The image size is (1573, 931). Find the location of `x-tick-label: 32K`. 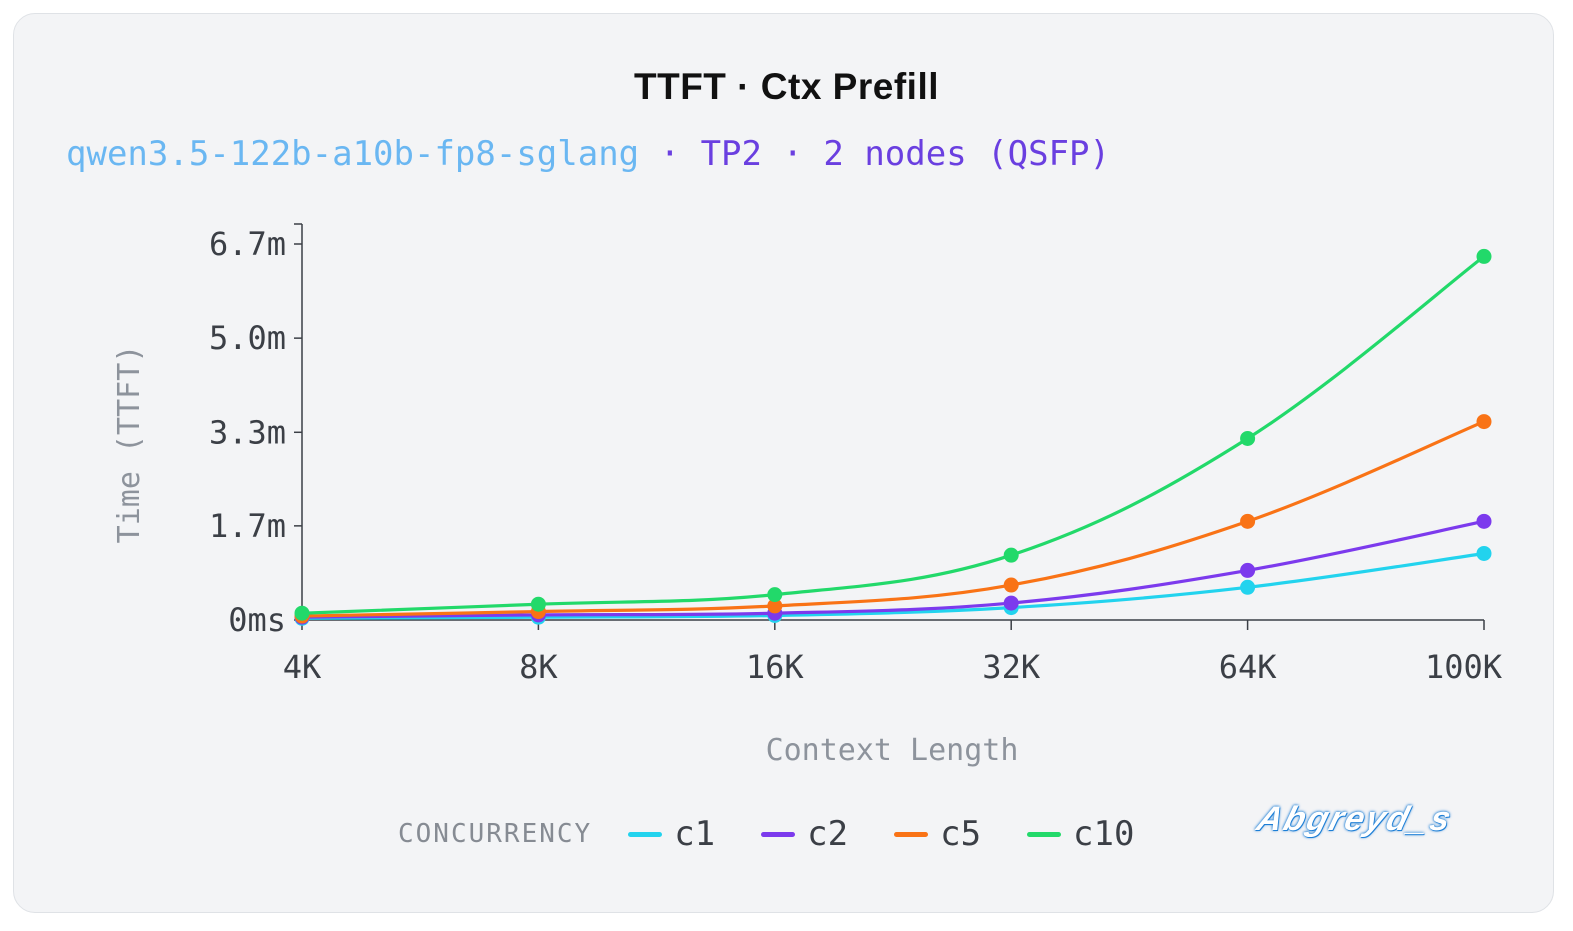

x-tick-label: 32K is located at coordinates (1011, 667).